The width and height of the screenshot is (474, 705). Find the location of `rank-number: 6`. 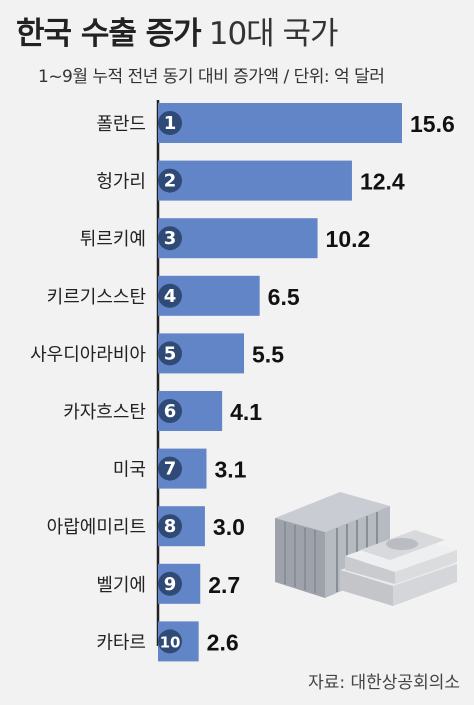

rank-number: 6 is located at coordinates (170, 411).